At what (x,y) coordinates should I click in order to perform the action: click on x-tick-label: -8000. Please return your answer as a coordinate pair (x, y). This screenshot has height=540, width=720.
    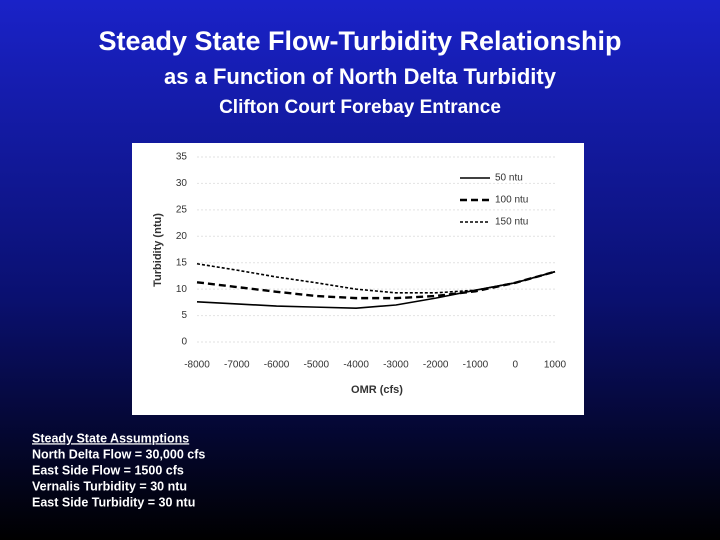
    Looking at the image, I should click on (197, 365).